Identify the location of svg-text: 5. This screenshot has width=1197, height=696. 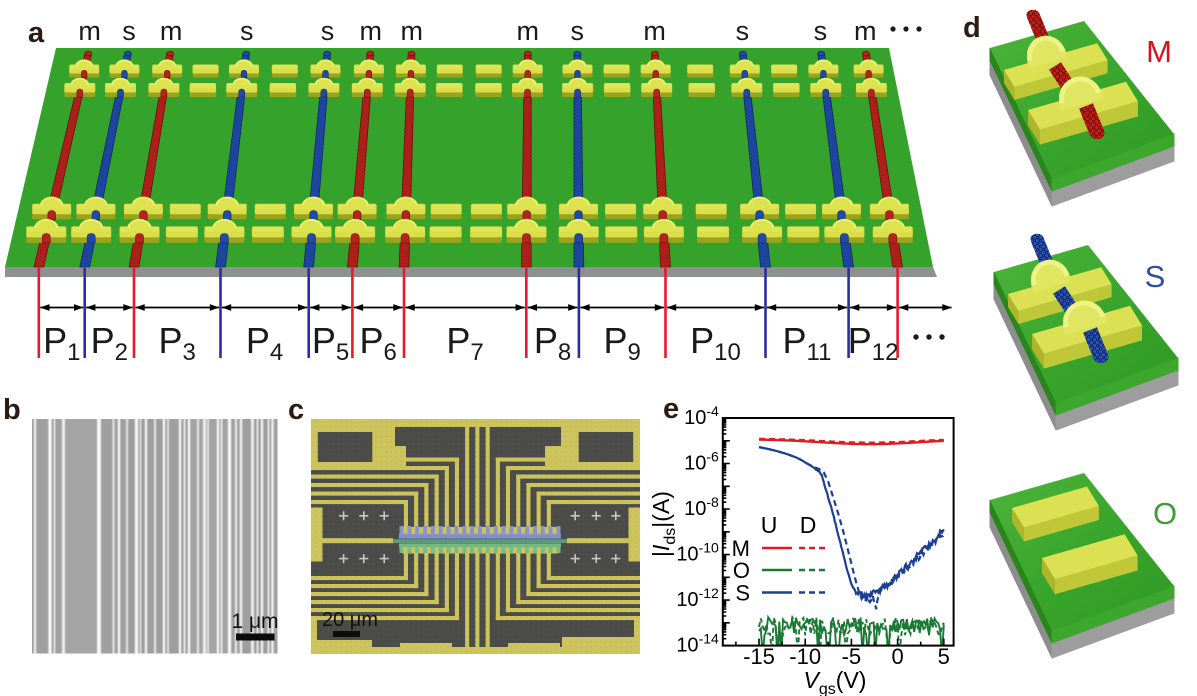
(944, 656).